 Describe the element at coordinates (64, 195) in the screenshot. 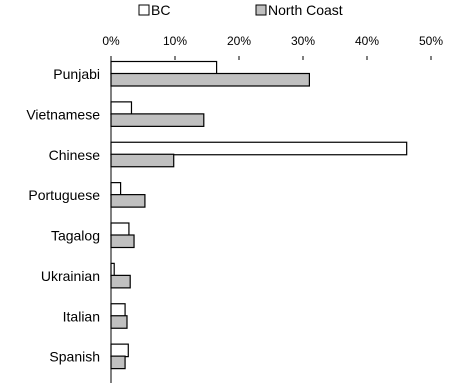

I see `category-label: Portuguese` at that location.